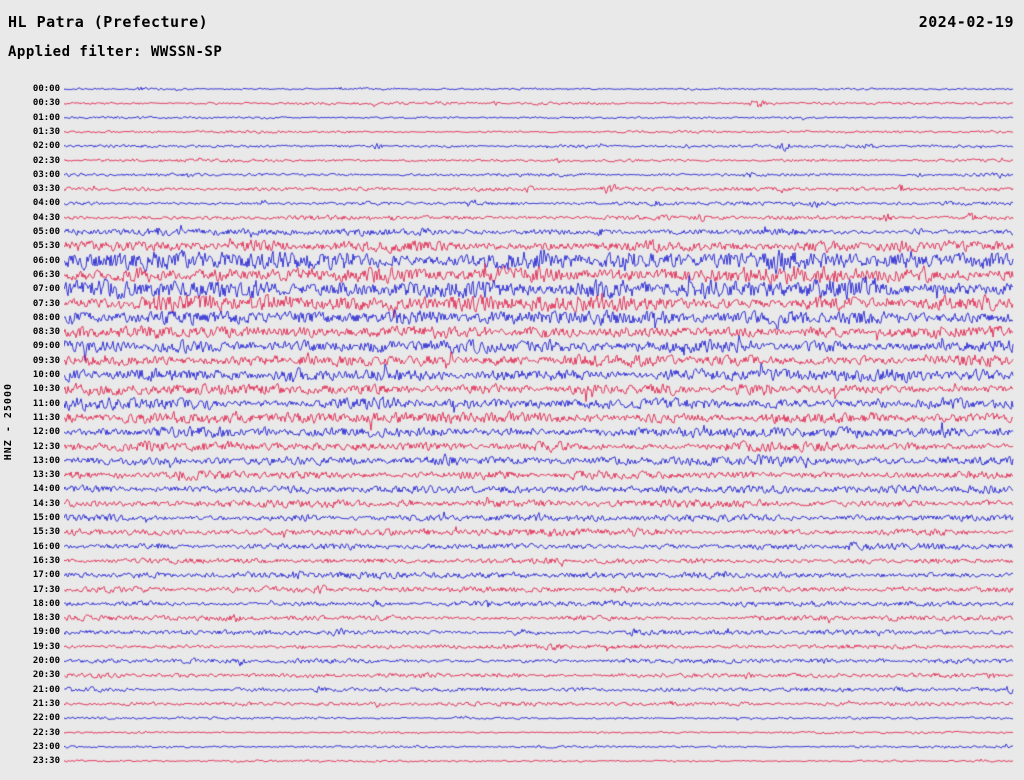 Image resolution: width=1024 pixels, height=780 pixels. What do you see at coordinates (46, 689) in the screenshot?
I see `trace-time-label: 21:00` at bounding box center [46, 689].